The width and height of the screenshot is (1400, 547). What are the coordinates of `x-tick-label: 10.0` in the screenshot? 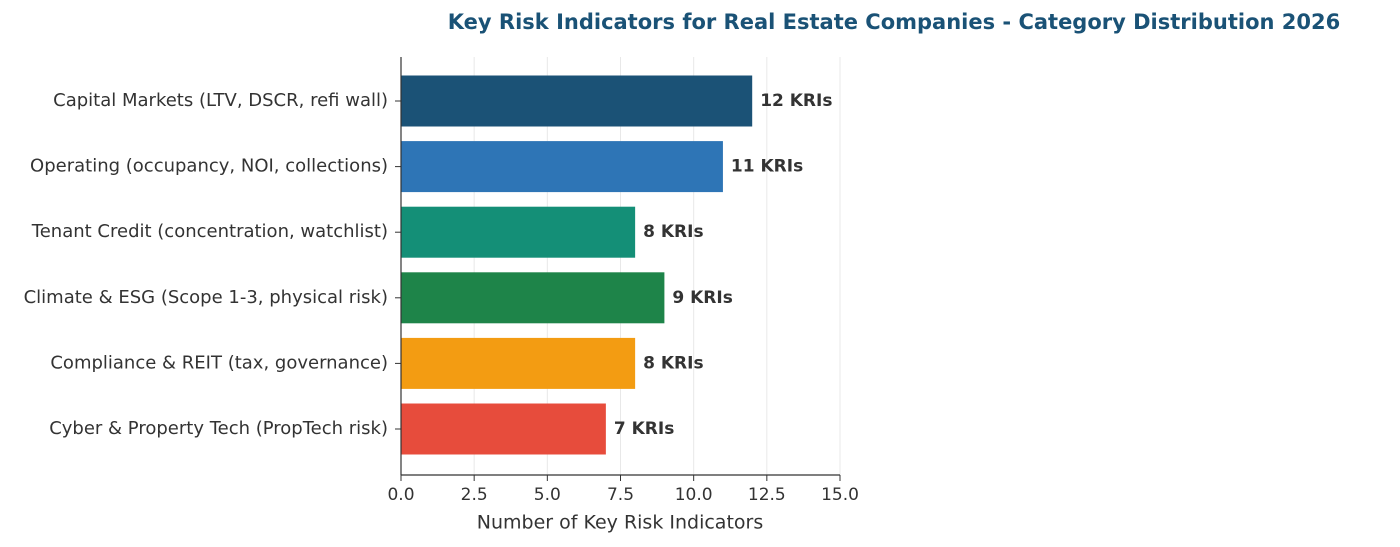 It's located at (694, 495).